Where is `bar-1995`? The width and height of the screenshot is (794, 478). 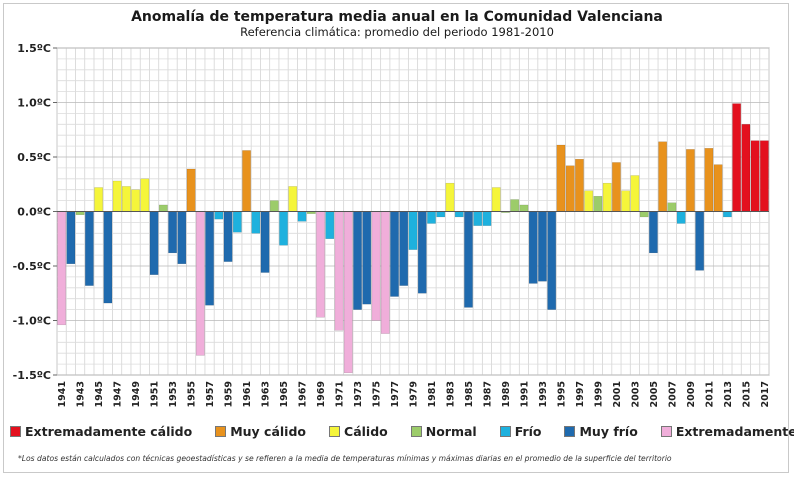
bar-1995 is located at coordinates (561, 178).